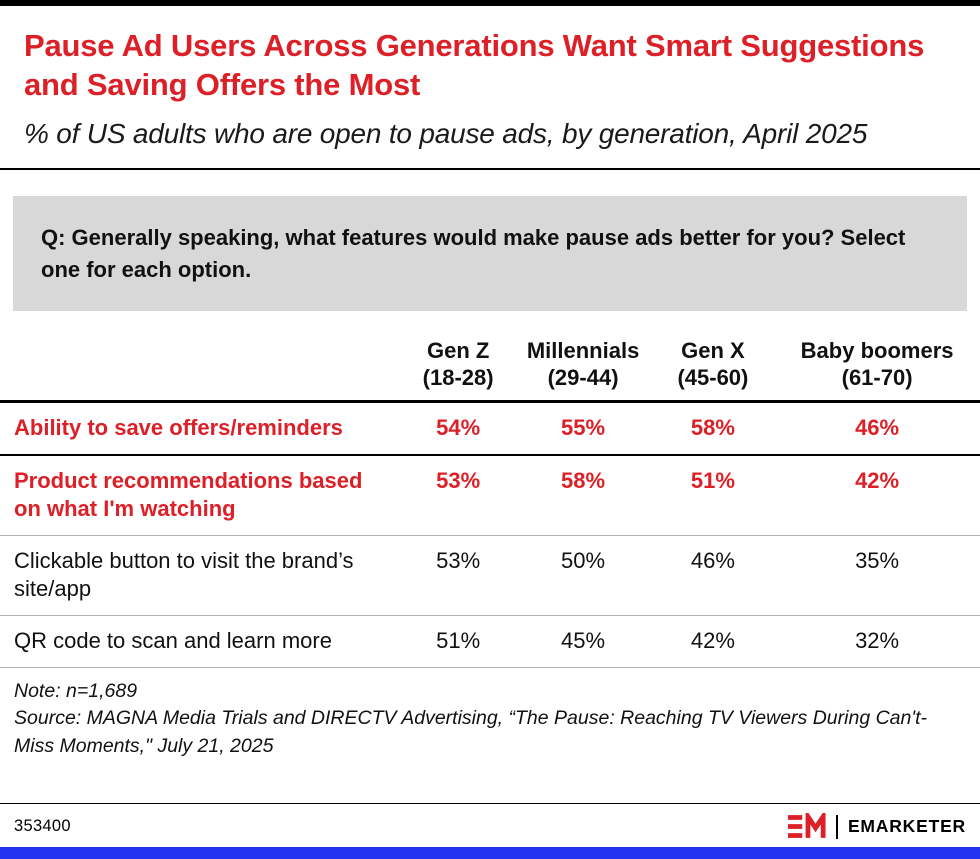 The width and height of the screenshot is (980, 859). What do you see at coordinates (173, 640) in the screenshot?
I see `row-label: QR code to scan and learn more` at bounding box center [173, 640].